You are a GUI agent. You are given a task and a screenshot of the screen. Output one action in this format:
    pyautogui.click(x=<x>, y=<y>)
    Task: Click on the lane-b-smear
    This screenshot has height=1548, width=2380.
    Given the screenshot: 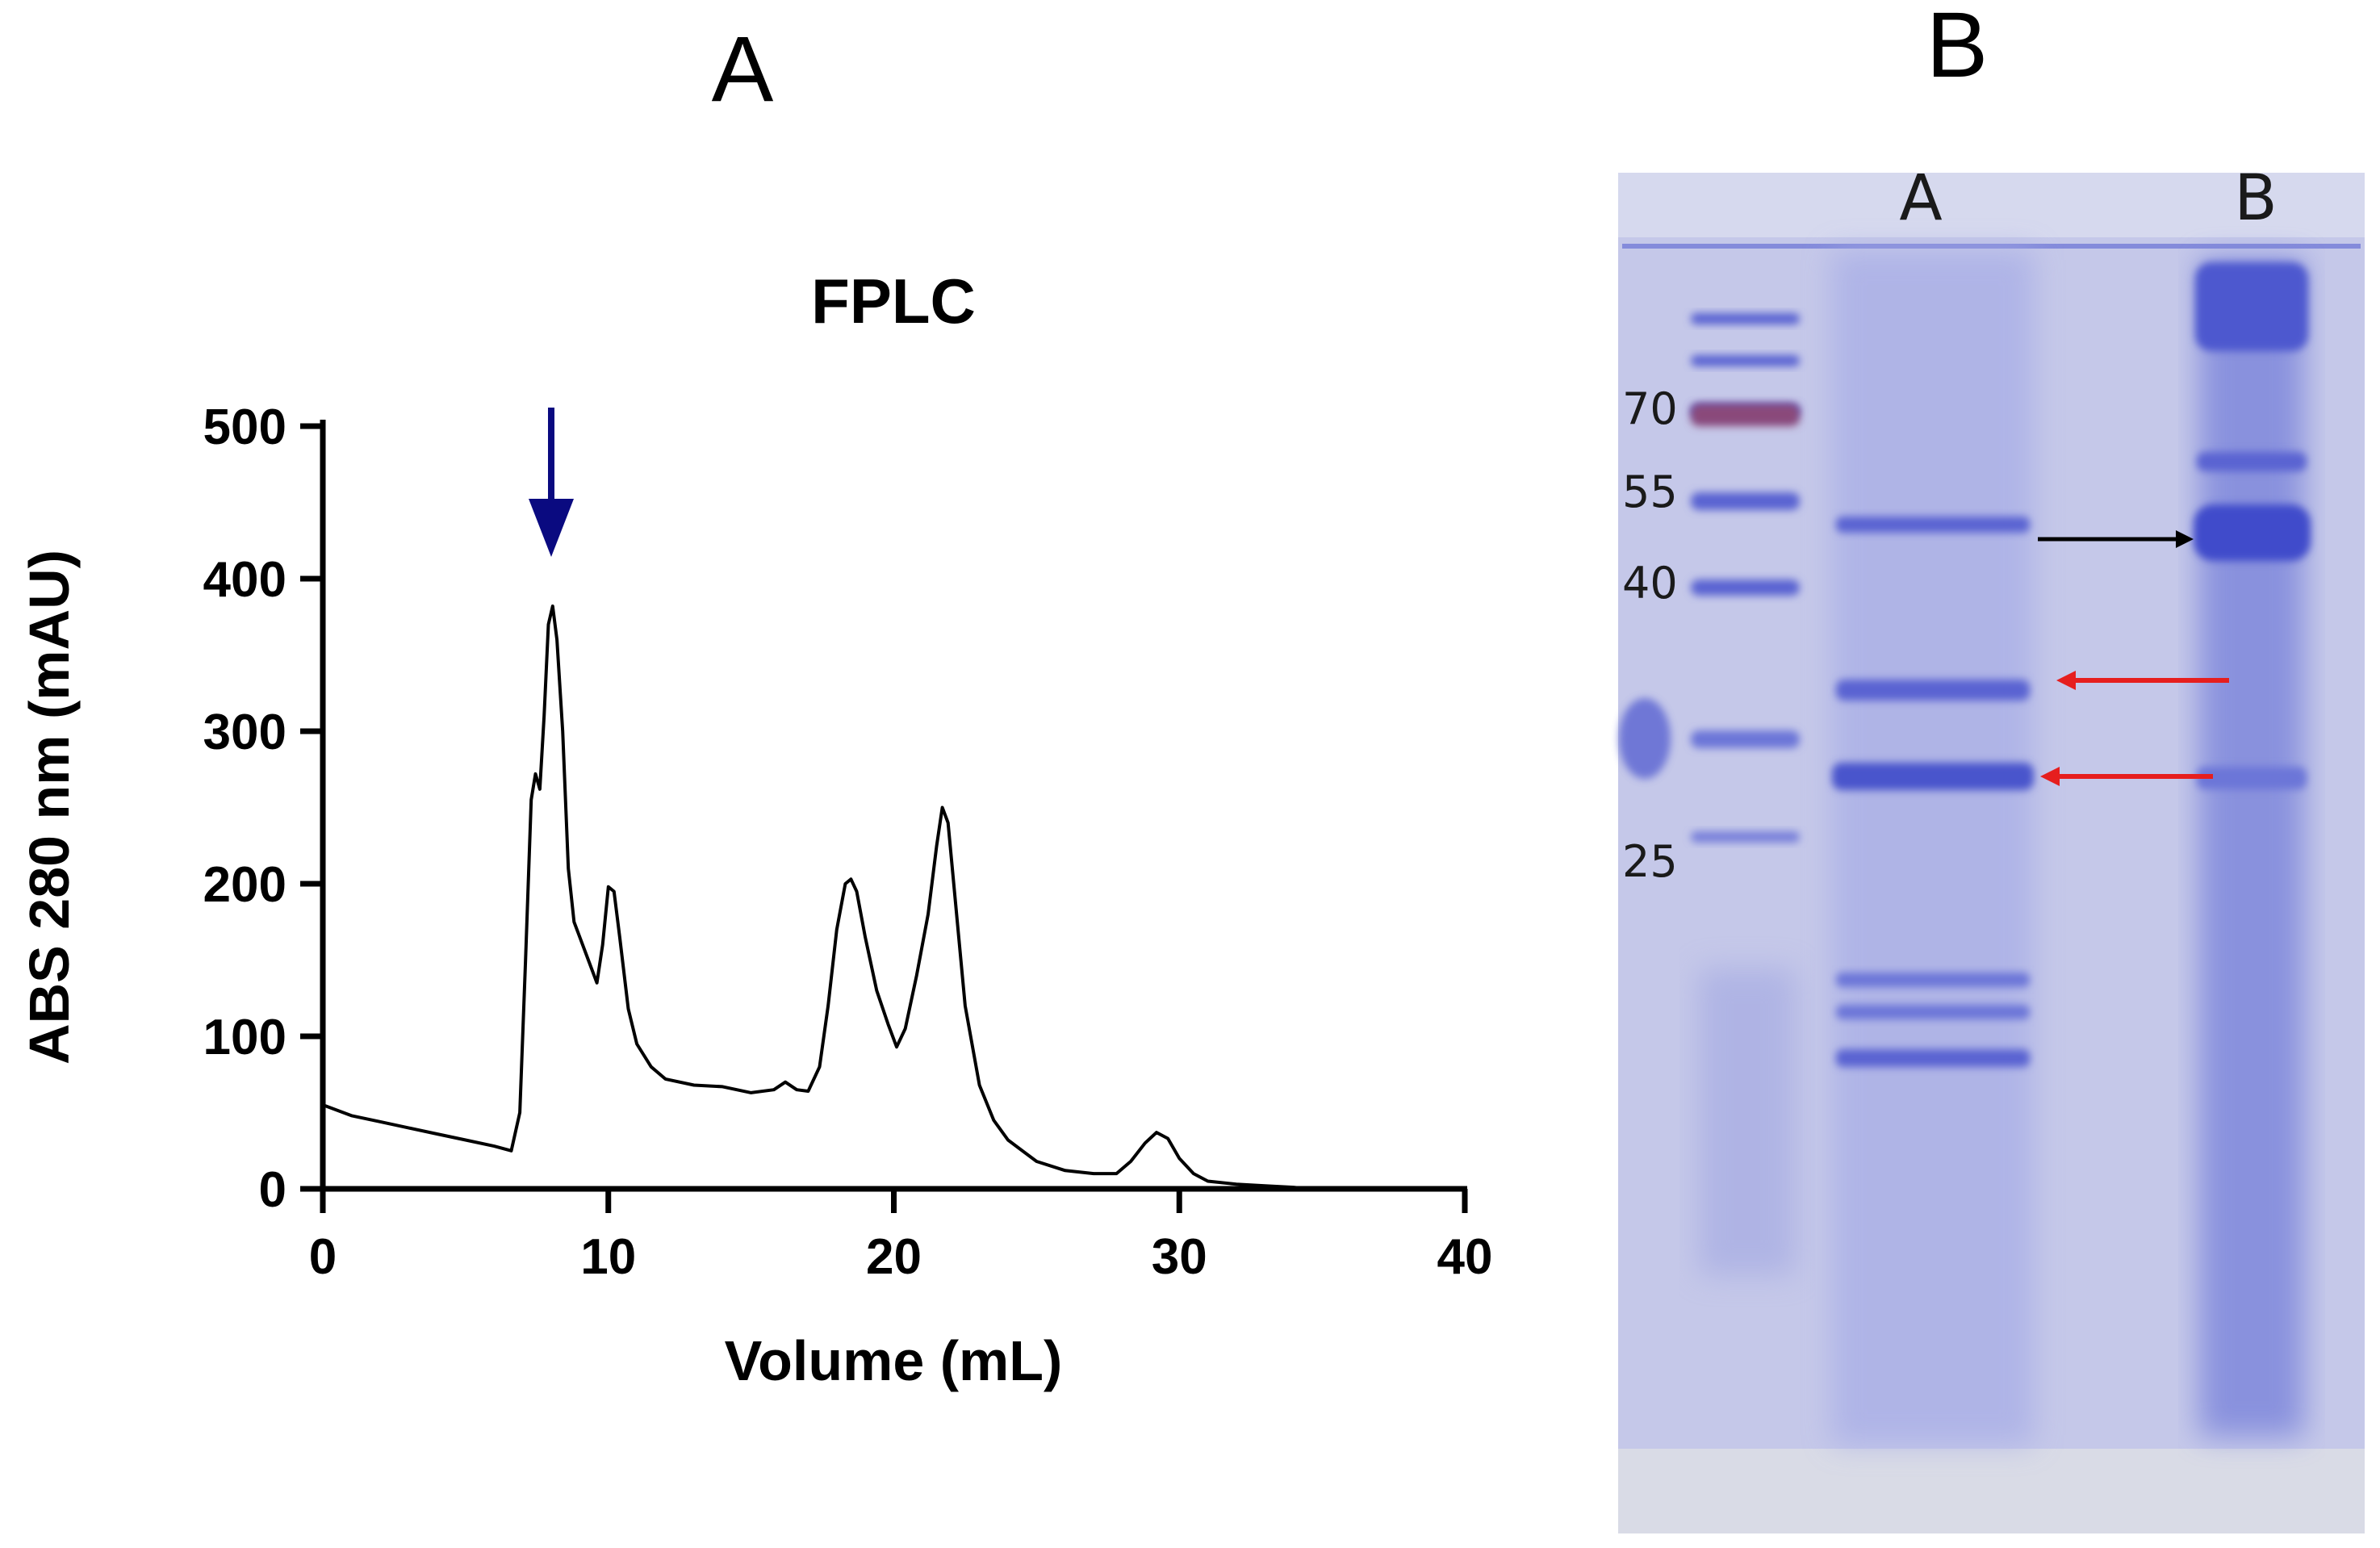 What is the action you would take?
    pyautogui.click(x=2251, y=848)
    